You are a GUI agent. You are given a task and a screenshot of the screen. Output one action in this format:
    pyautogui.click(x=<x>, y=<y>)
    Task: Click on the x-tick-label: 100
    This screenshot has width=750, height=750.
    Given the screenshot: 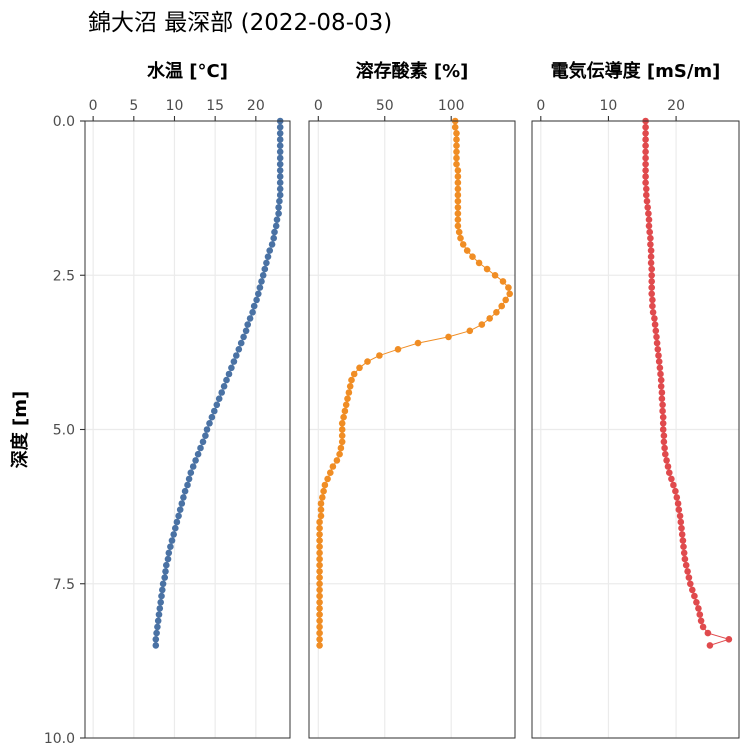 What is the action you would take?
    pyautogui.click(x=451, y=106)
    